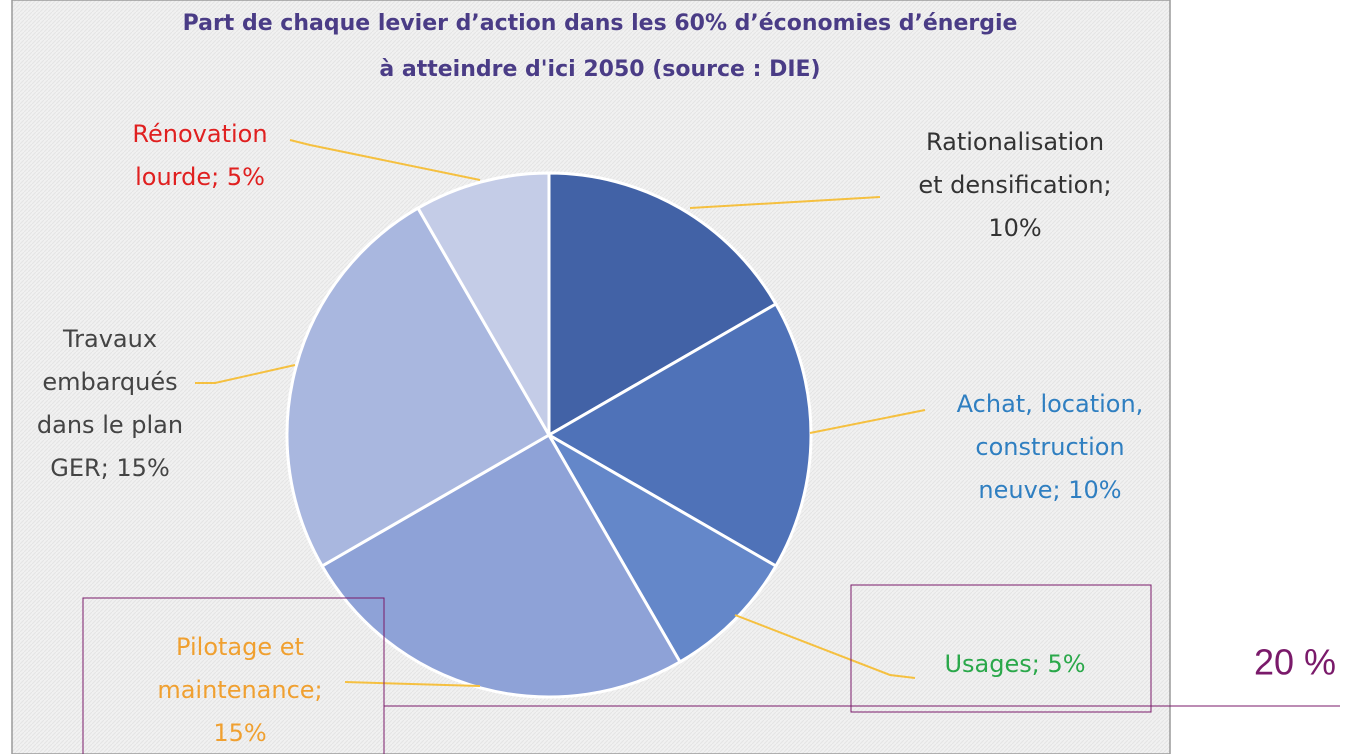  What do you see at coordinates (109, 339) in the screenshot?
I see `slice-label: Travaux` at bounding box center [109, 339].